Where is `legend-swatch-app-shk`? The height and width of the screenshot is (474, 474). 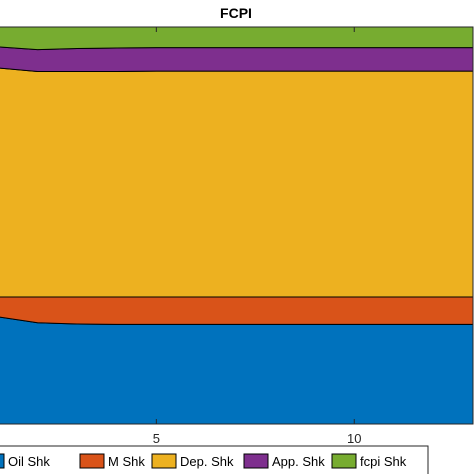 legend-swatch-app-shk is located at coordinates (256, 461).